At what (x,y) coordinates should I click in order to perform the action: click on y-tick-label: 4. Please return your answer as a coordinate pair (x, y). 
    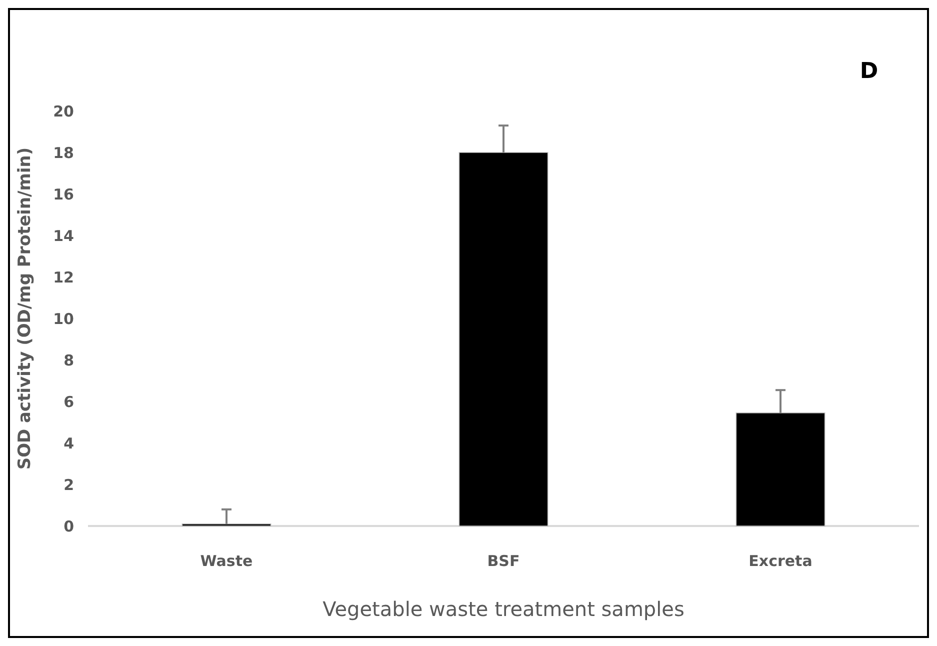
    Looking at the image, I should click on (69, 443).